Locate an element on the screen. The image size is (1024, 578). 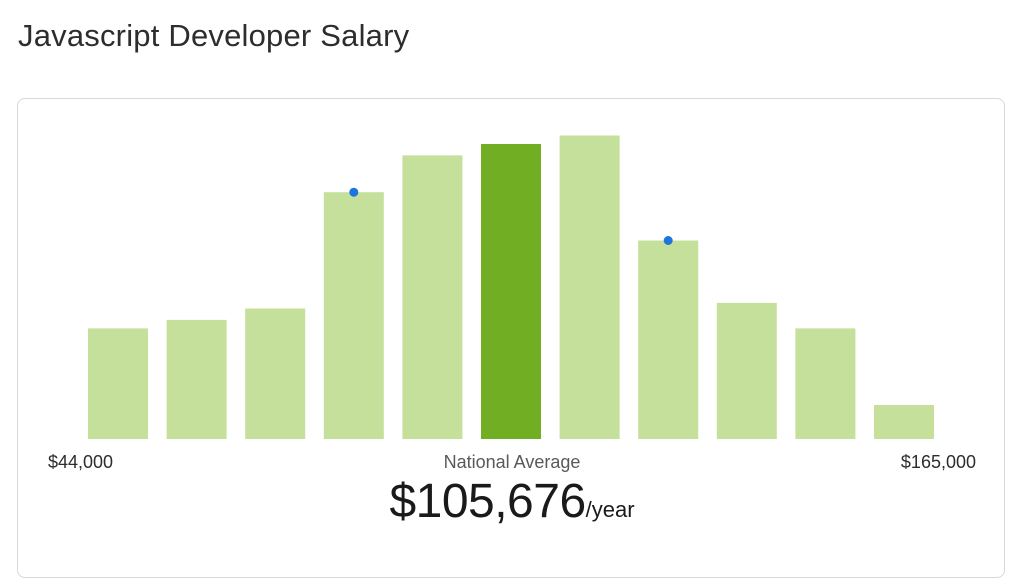
average-salary: $105,676/year is located at coordinates (512, 501).